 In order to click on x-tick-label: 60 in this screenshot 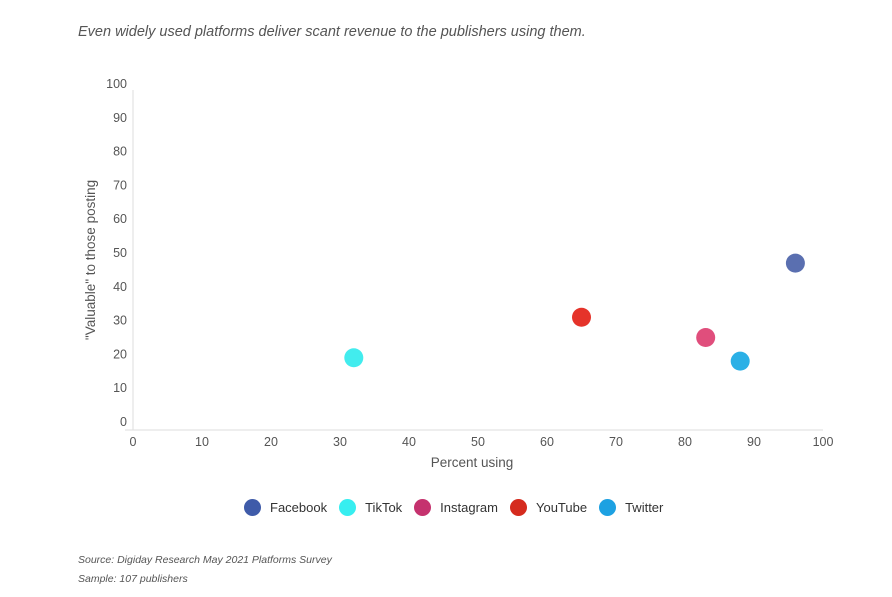, I will do `click(547, 442)`.